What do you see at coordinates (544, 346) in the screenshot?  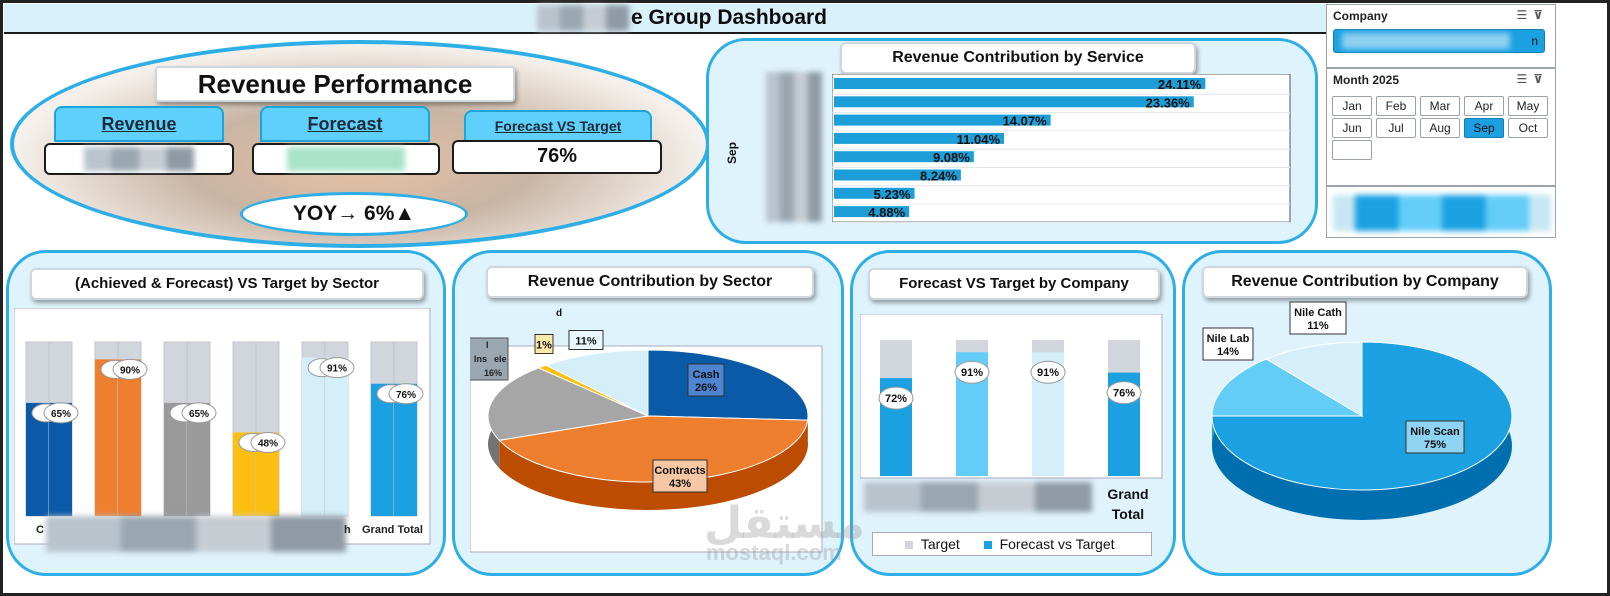 I see `sector-pie-label-small-text: 1%` at bounding box center [544, 346].